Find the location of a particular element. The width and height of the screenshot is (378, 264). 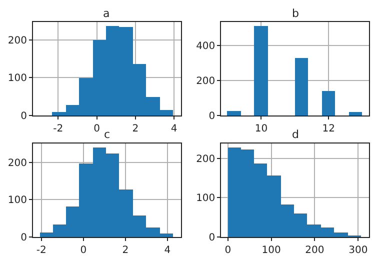

x-tick-label: 12 is located at coordinates (328, 129).